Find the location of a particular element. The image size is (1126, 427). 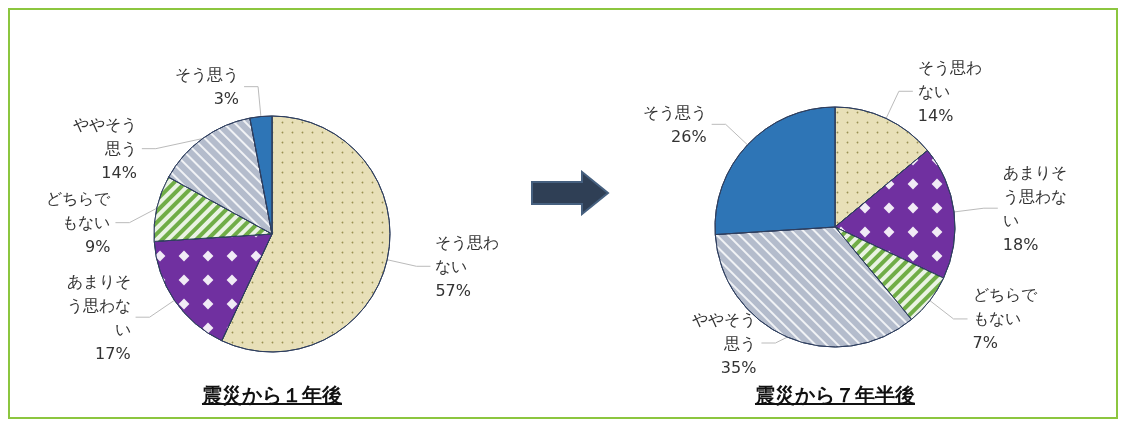

data-label: 26% is located at coordinates (689, 136).